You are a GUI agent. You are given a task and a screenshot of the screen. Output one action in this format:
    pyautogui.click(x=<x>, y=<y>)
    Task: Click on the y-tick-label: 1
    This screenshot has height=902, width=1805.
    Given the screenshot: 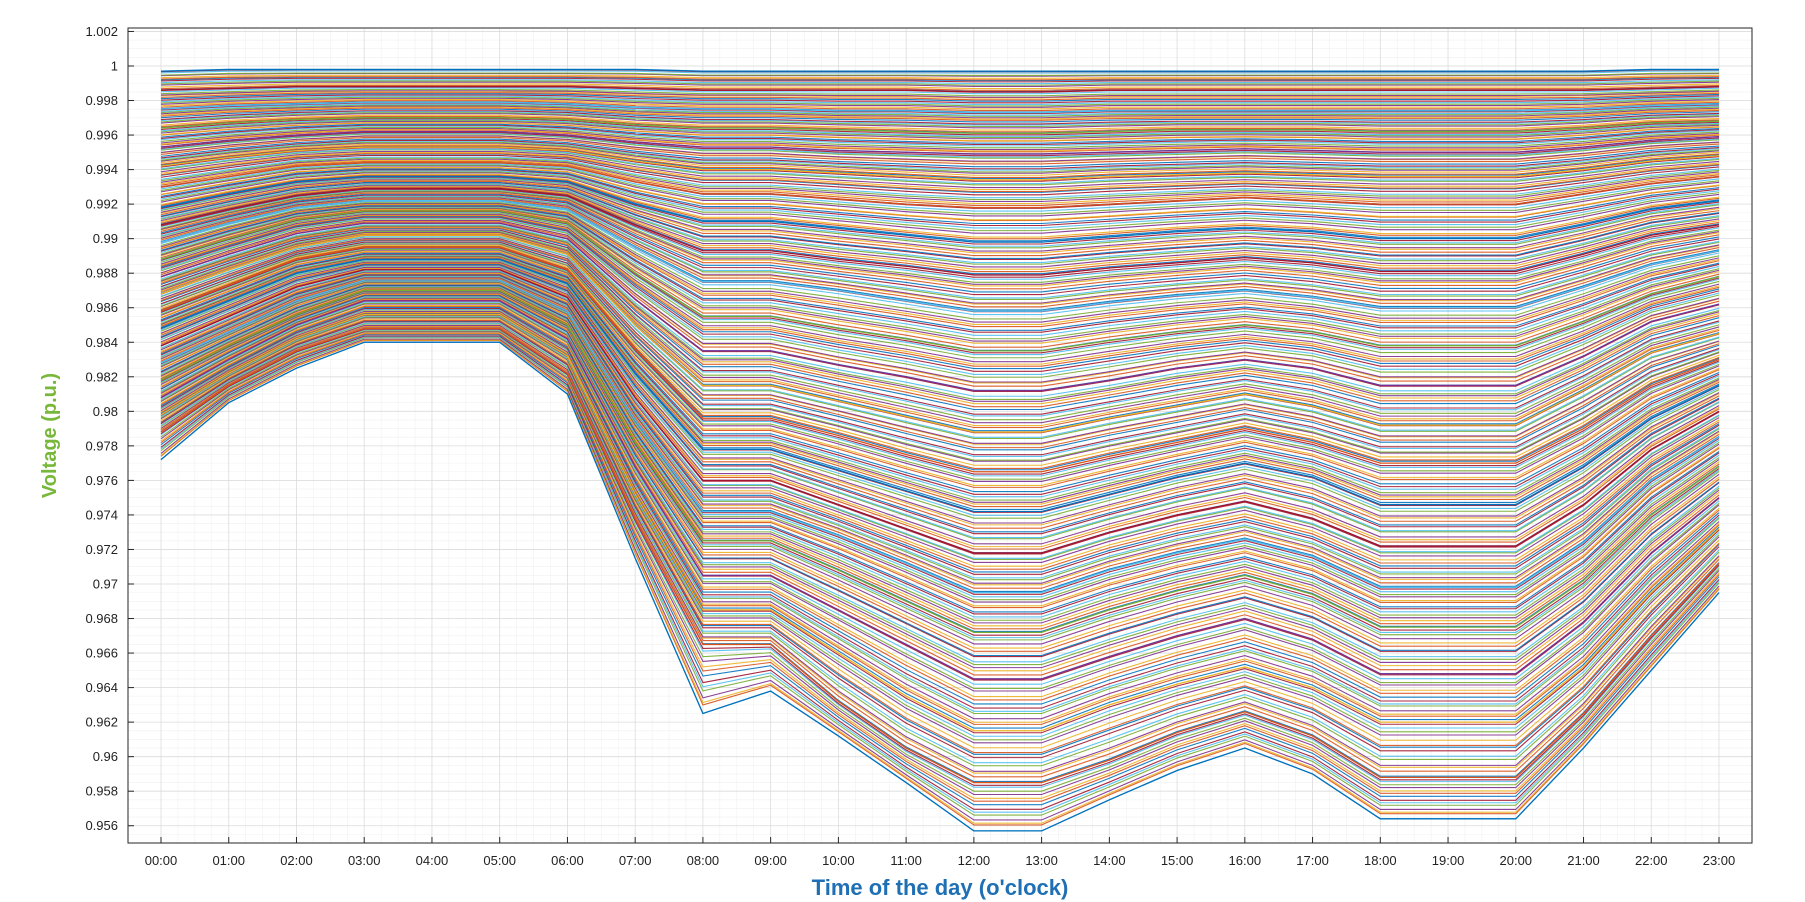 What is the action you would take?
    pyautogui.click(x=114, y=65)
    